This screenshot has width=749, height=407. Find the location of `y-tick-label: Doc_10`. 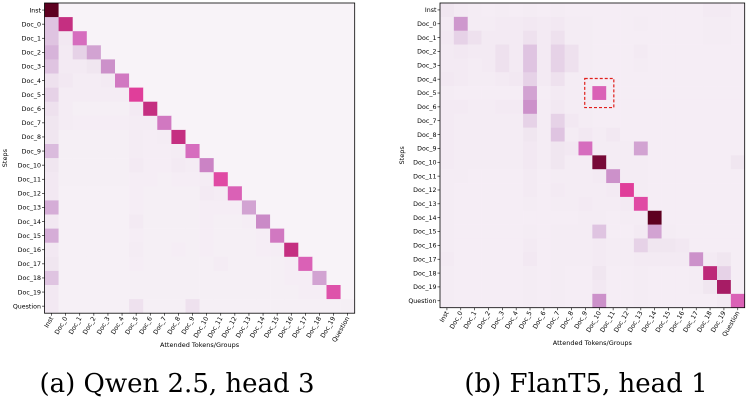

y-tick-label: Doc_10 is located at coordinates (424, 162).